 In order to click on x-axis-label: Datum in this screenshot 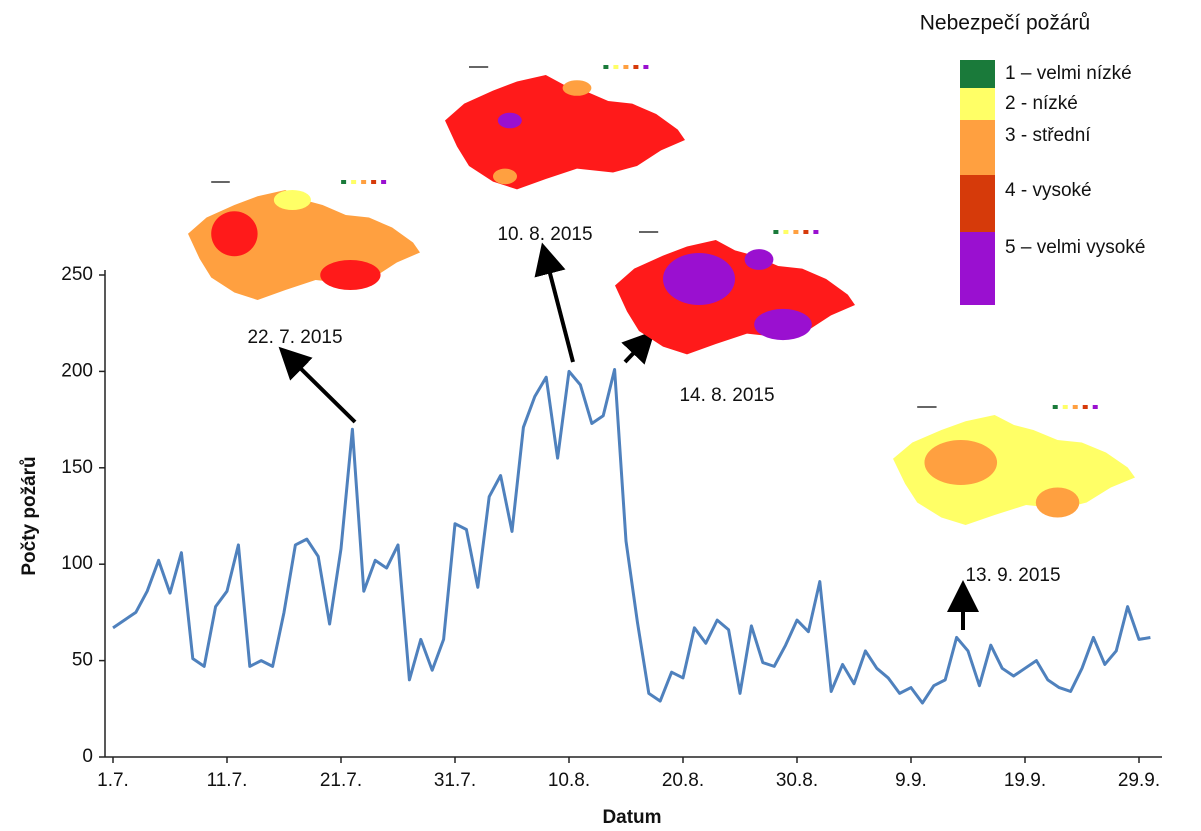, I will do `click(631, 817)`.